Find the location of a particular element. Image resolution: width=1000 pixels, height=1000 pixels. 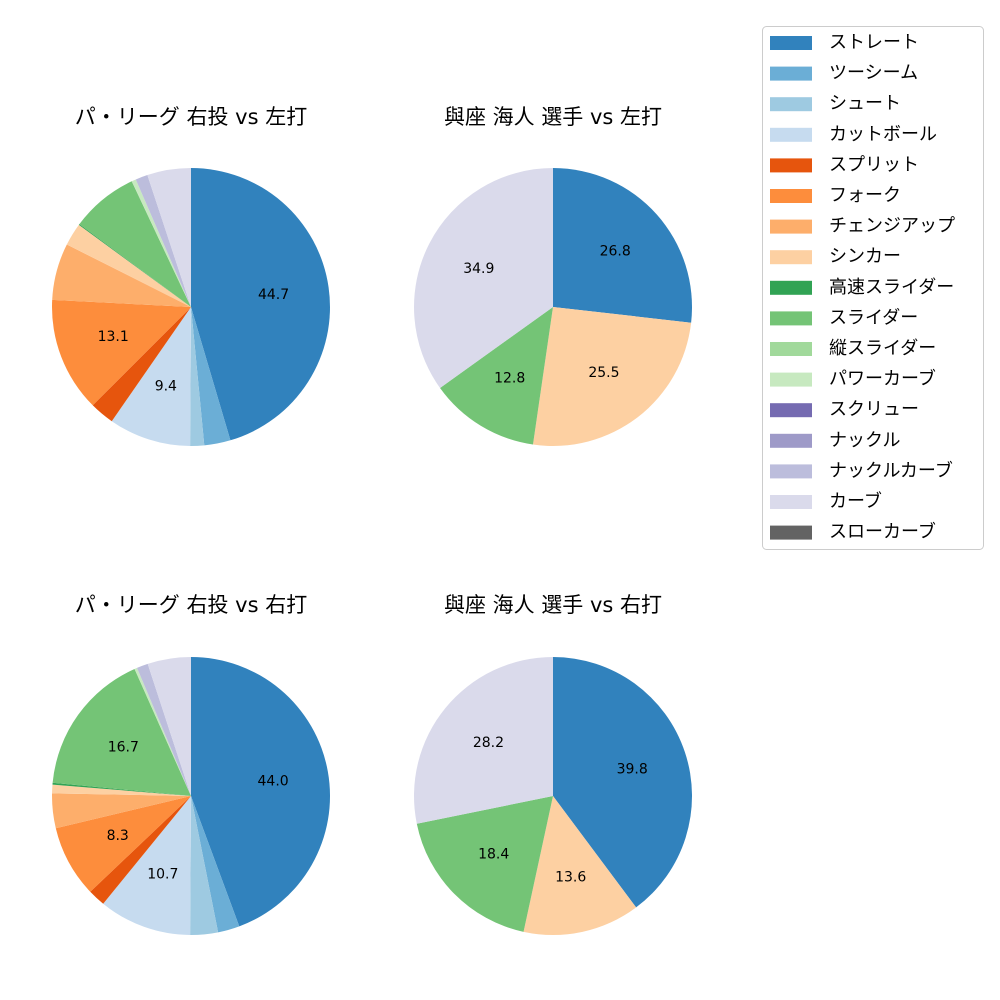

legend-item-チェンジアップ: チェンジアップ is located at coordinates (862, 226).